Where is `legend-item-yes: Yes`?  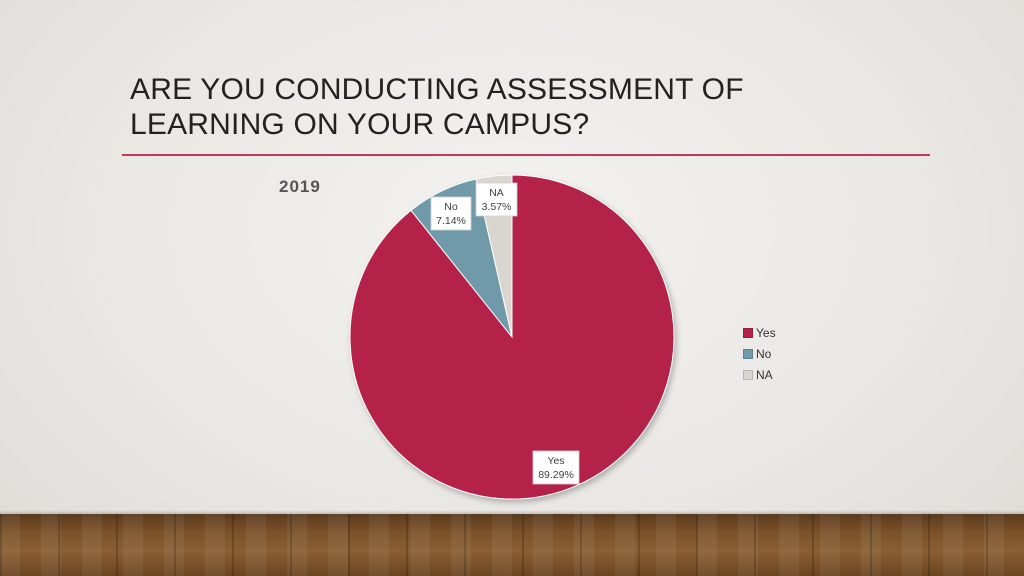
legend-item-yes: Yes is located at coordinates (759, 332).